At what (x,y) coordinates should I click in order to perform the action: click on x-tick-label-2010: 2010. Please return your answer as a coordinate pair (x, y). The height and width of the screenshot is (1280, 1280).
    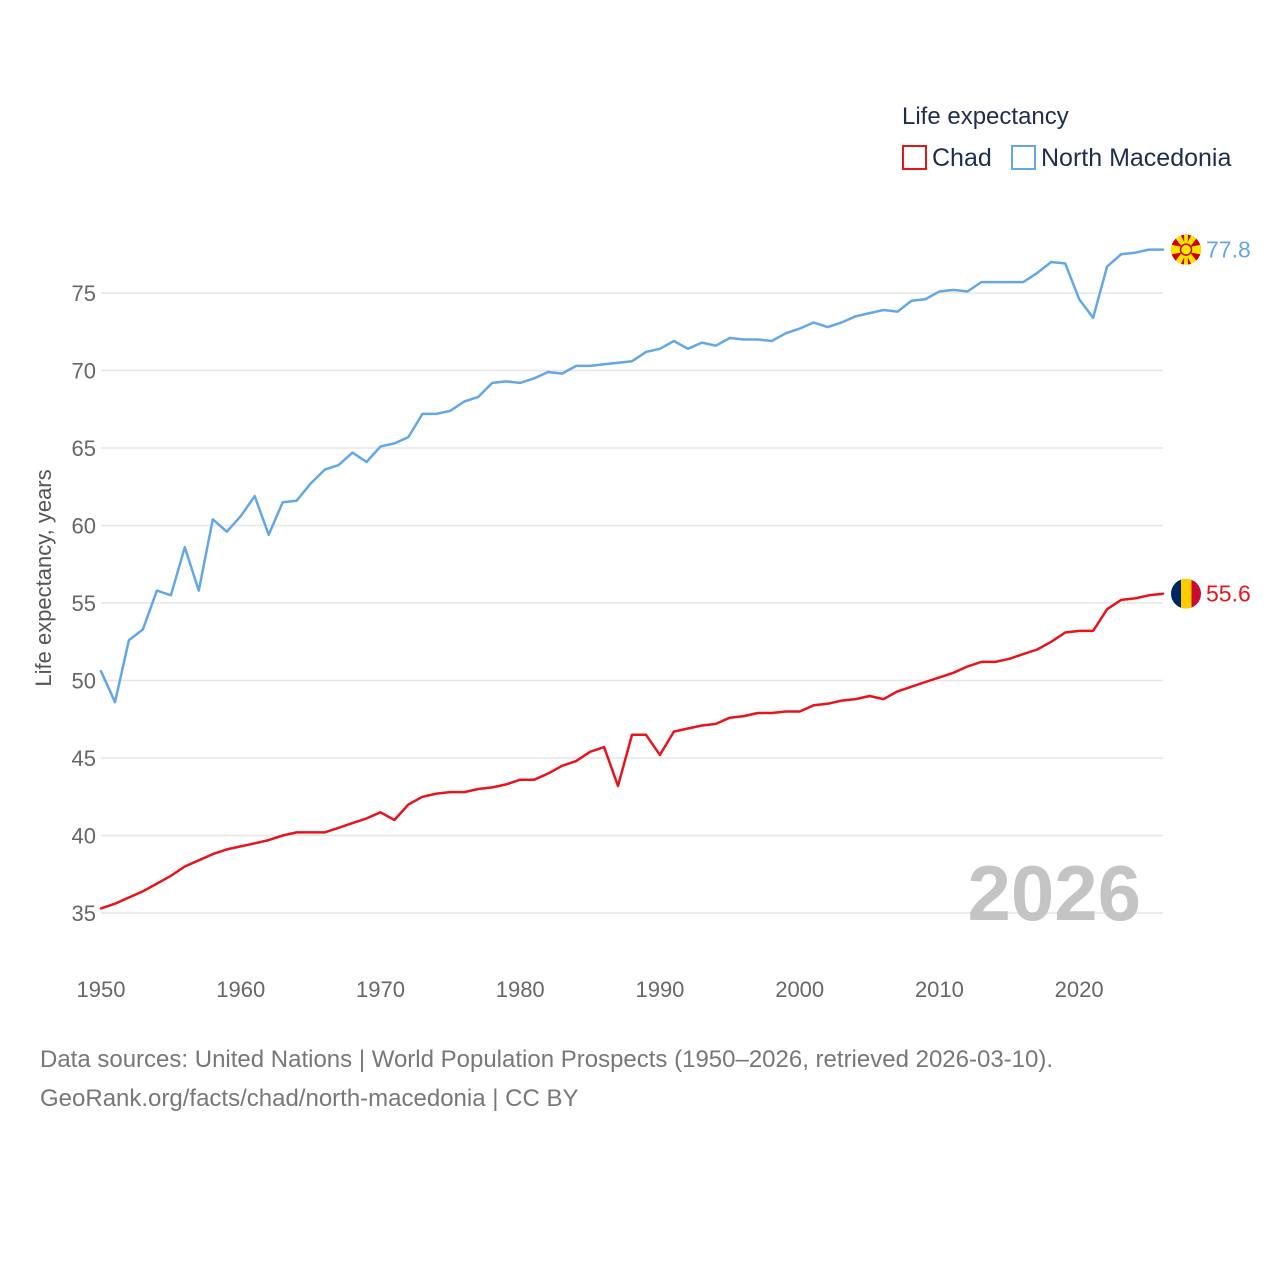
    Looking at the image, I should click on (939, 989).